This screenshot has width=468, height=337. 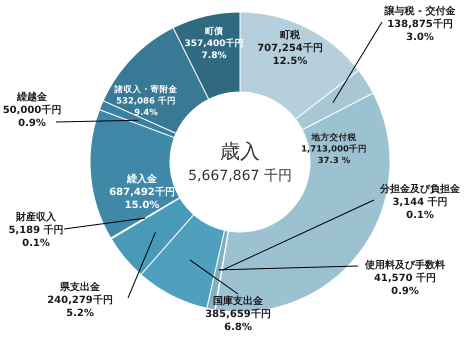 What do you see at coordinates (146, 107) in the screenshot?
I see `data-label: 532,086 千円 9.4%` at bounding box center [146, 107].